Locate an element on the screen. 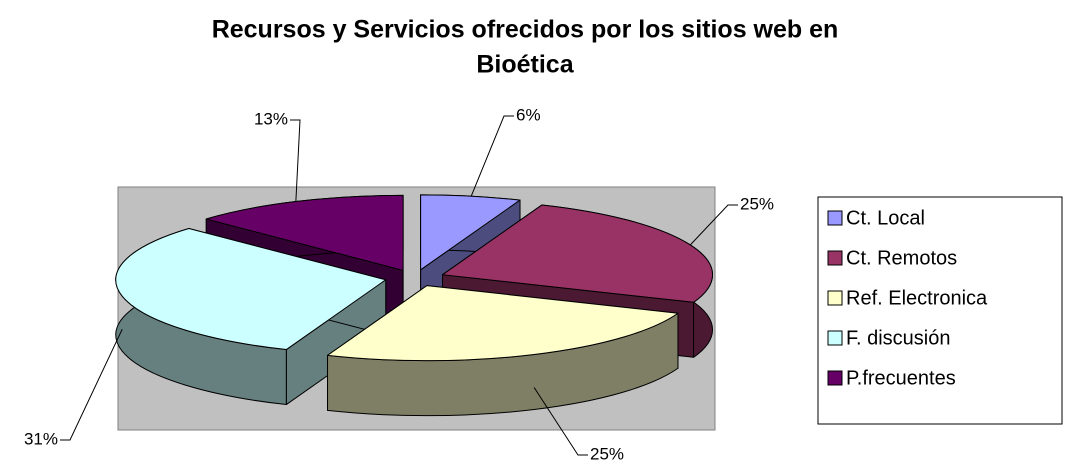 Image resolution: width=1070 pixels, height=464 pixels. legend-label: P.frecuentes is located at coordinates (901, 378).